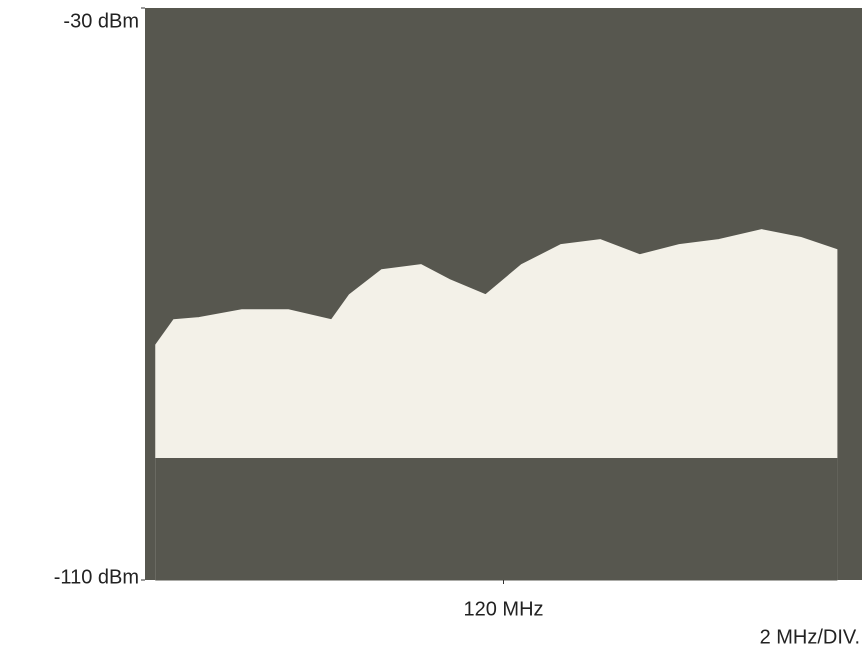 The width and height of the screenshot is (865, 656). I want to click on y-tick-label: -110 dBm, so click(96, 577).